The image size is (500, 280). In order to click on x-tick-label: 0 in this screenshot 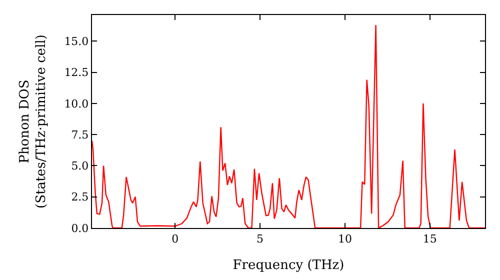, I will do `click(175, 239)`.